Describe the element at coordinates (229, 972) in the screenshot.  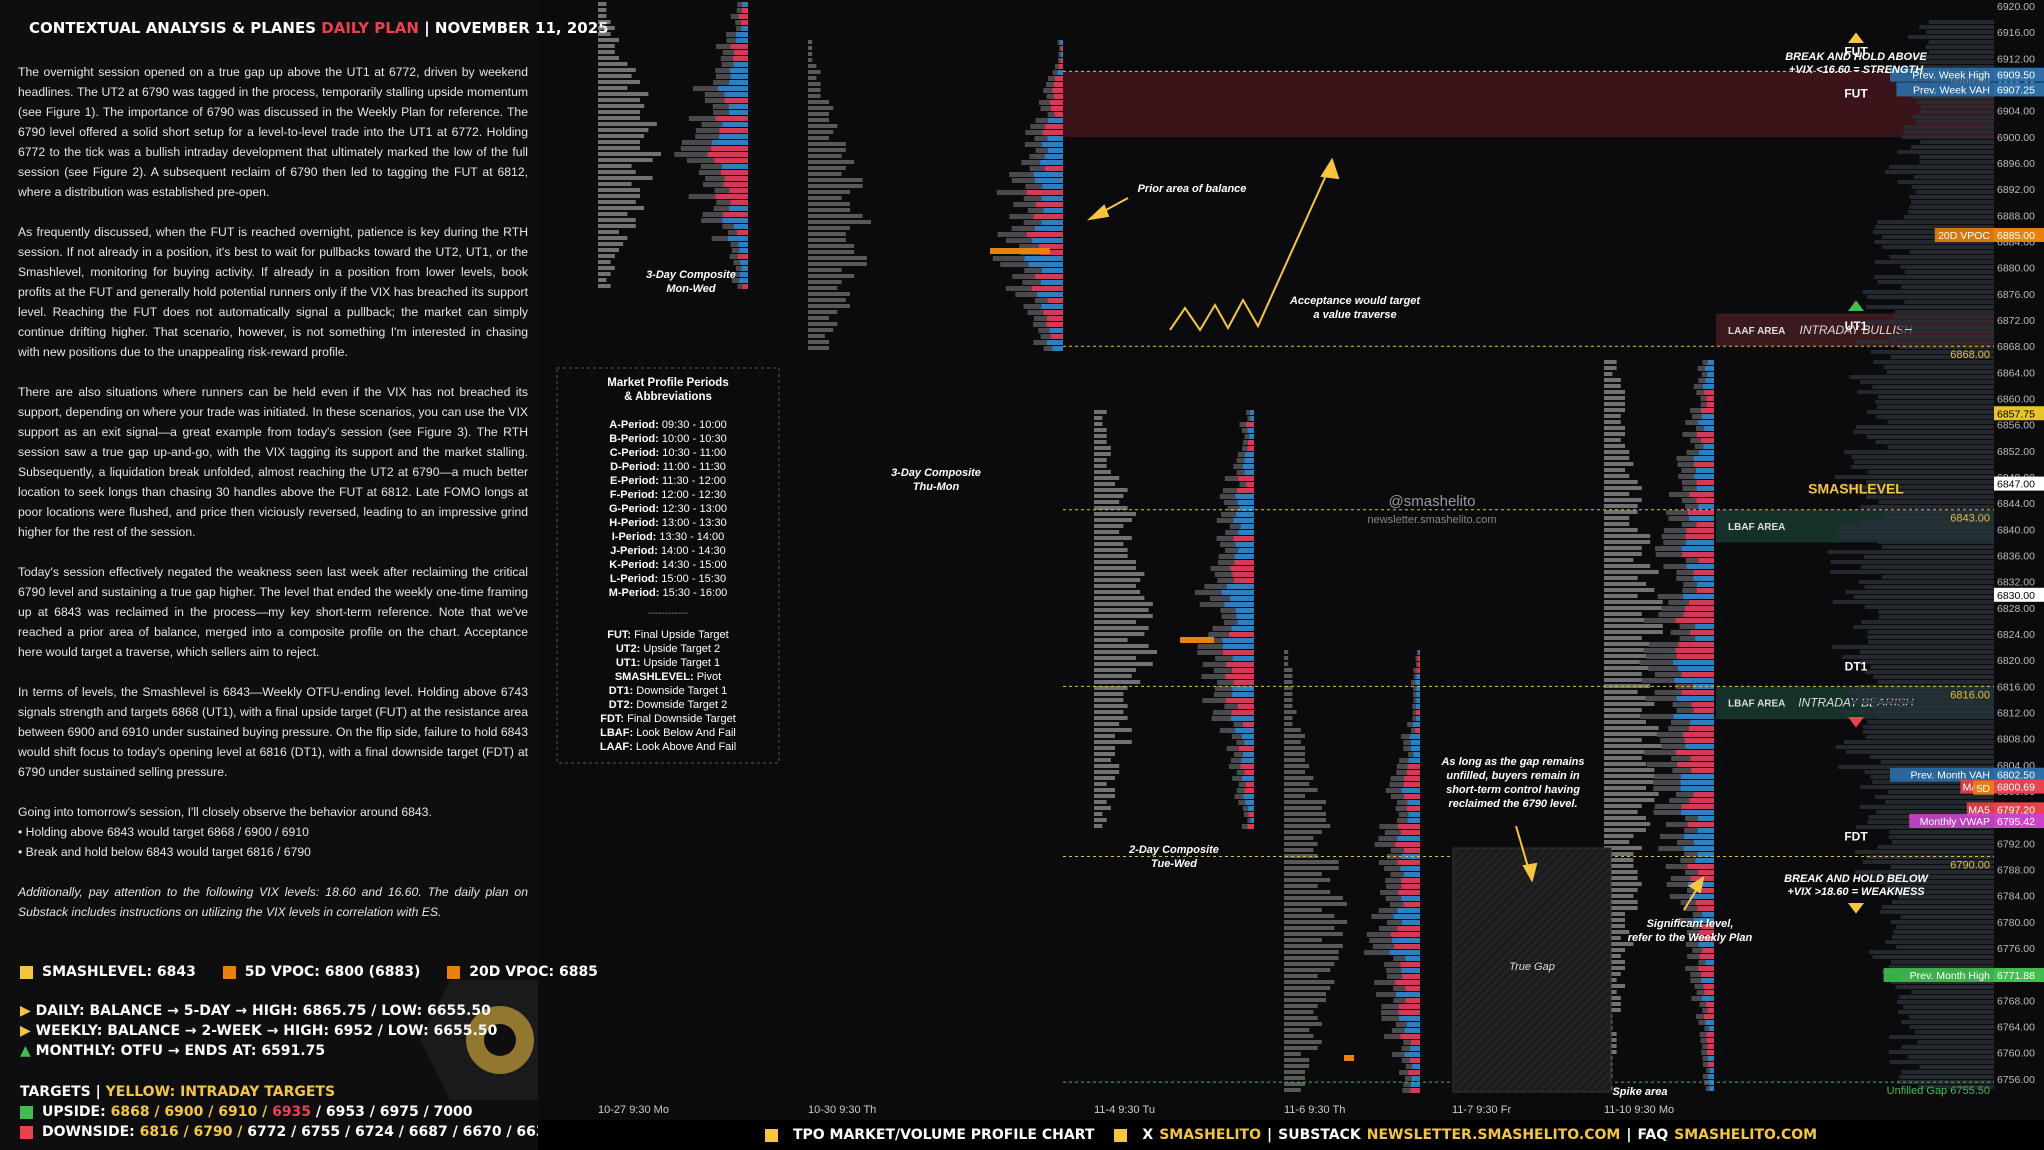
I see `vpoc5-square-icon` at that location.